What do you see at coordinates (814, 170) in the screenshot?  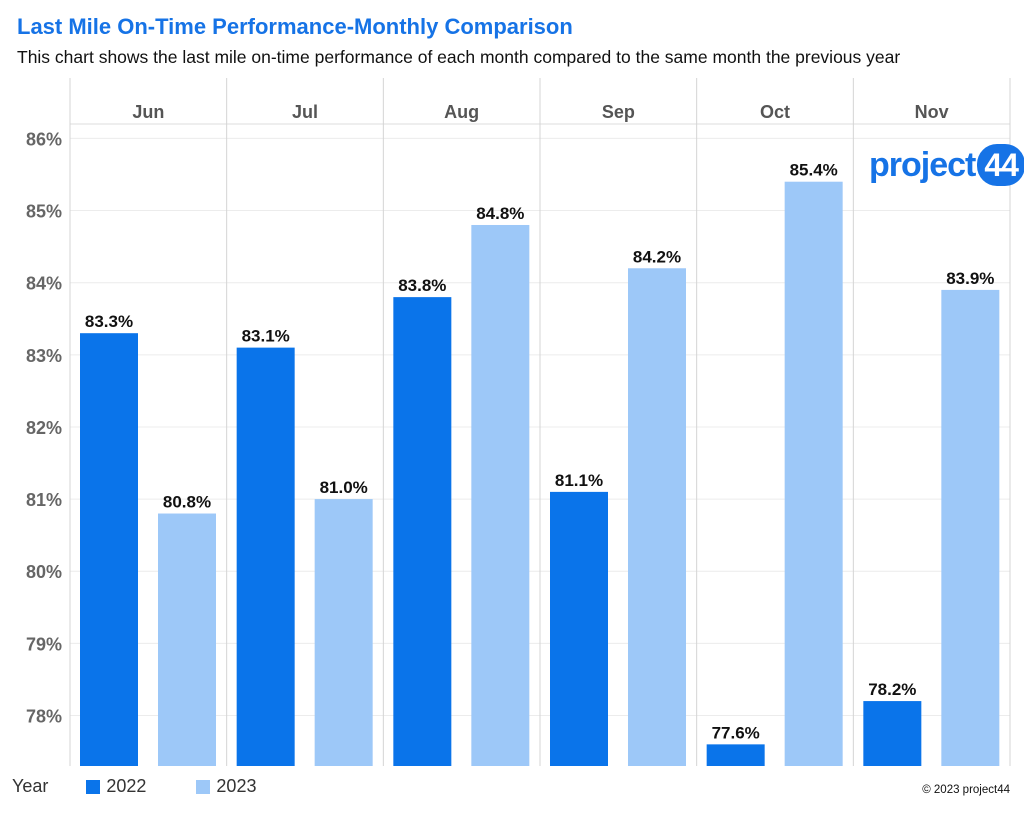 I see `data-label-2023-oct: 85.4%` at bounding box center [814, 170].